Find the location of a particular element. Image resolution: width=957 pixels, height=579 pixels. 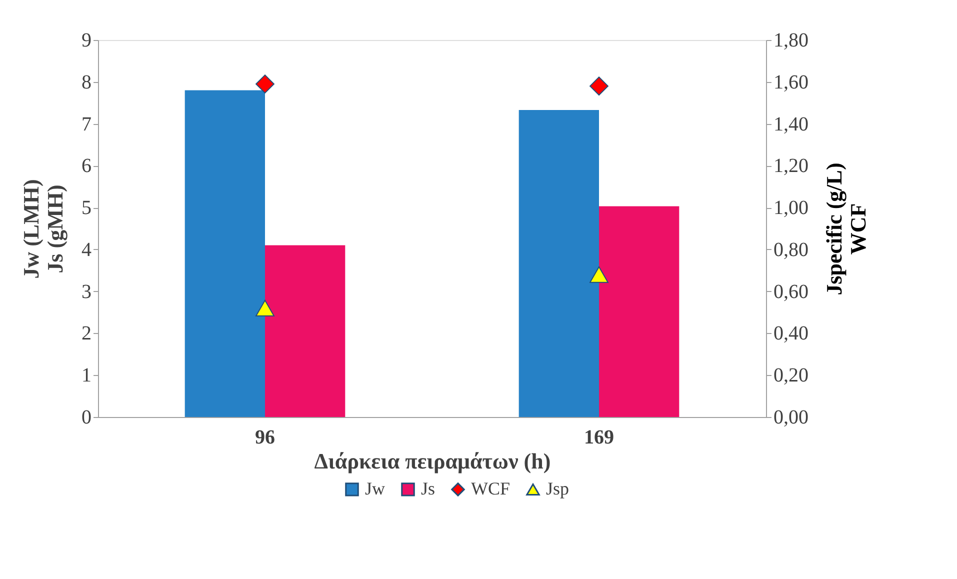

y2-tick-label: 0,80 is located at coordinates (791, 249).